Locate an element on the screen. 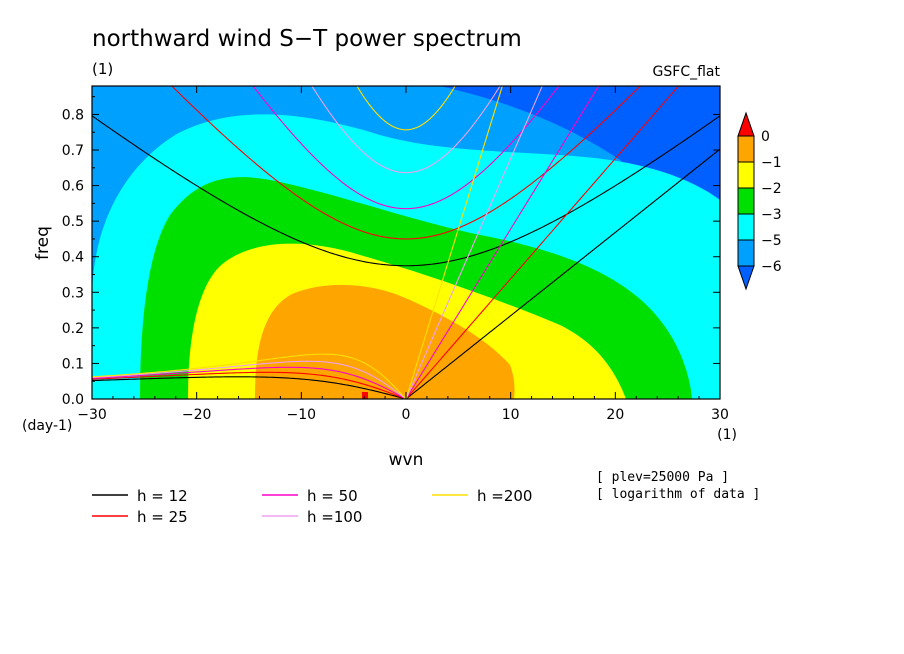 The height and width of the screenshot is (654, 904). x-tick-label: 0 is located at coordinates (406, 415).